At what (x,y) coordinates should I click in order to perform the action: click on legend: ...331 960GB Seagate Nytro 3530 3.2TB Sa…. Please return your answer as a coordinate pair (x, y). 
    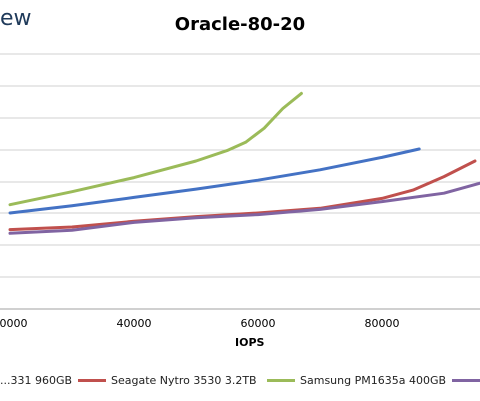
    Looking at the image, I should click on (240, 381).